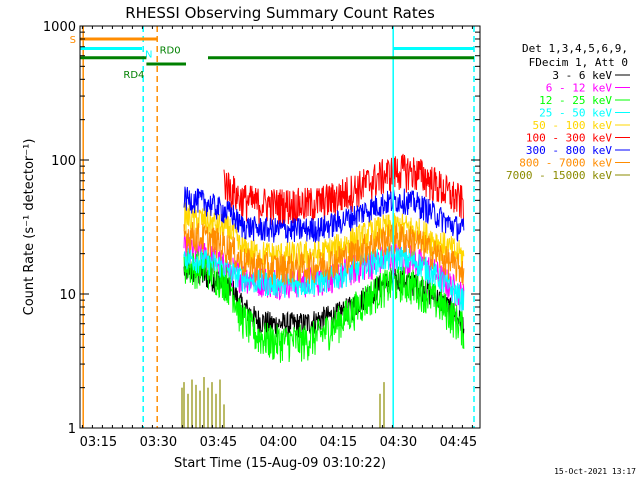  Describe the element at coordinates (595, 471) in the screenshot. I see `footer-timestamp: 15-Oct-2021 13:17` at that location.